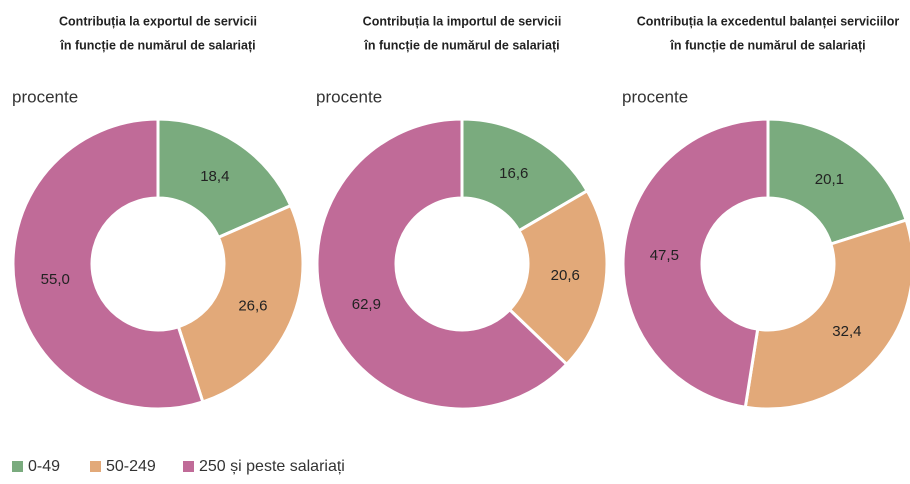 Image resolution: width=910 pixels, height=484 pixels. What do you see at coordinates (55, 279) in the screenshot?
I see `value-label: 55,0` at bounding box center [55, 279].